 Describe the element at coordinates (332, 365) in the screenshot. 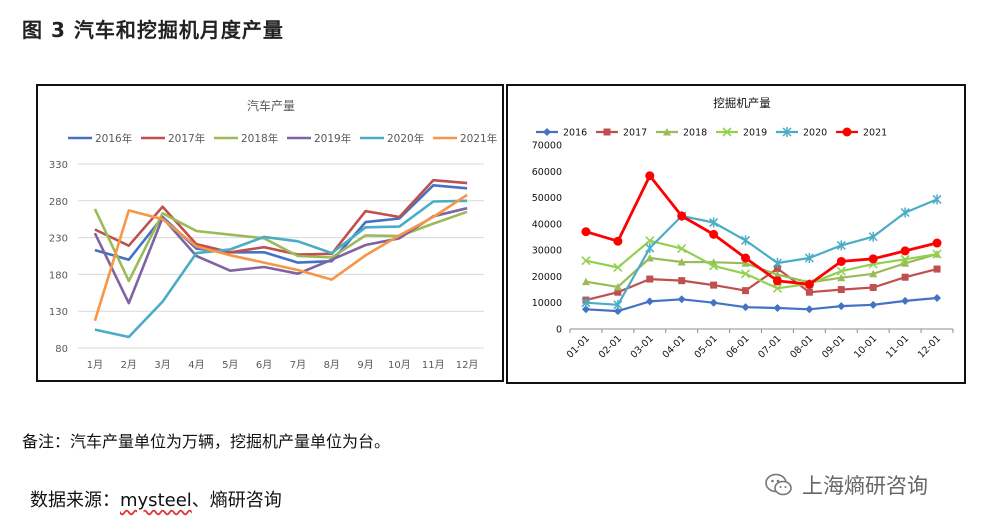

I see `x-tick-label: 8月` at that location.